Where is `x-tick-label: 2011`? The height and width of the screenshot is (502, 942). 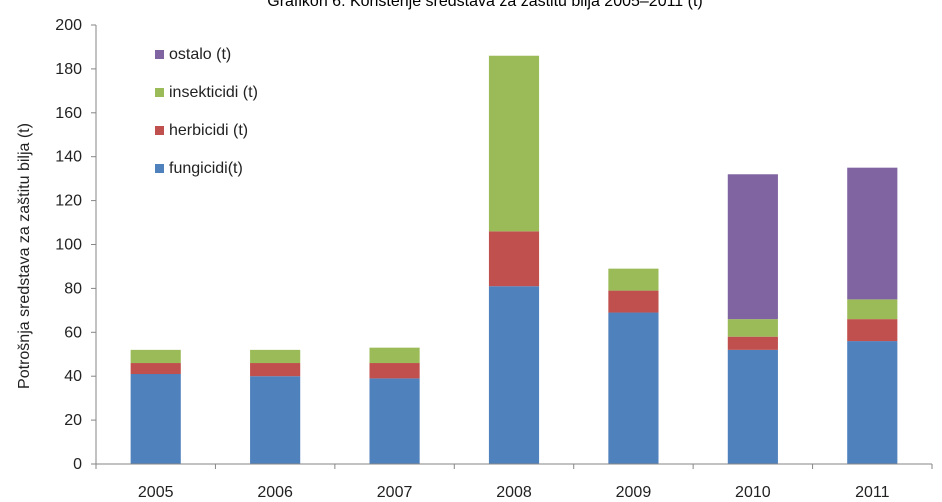 x-tick-label: 2011 is located at coordinates (872, 492).